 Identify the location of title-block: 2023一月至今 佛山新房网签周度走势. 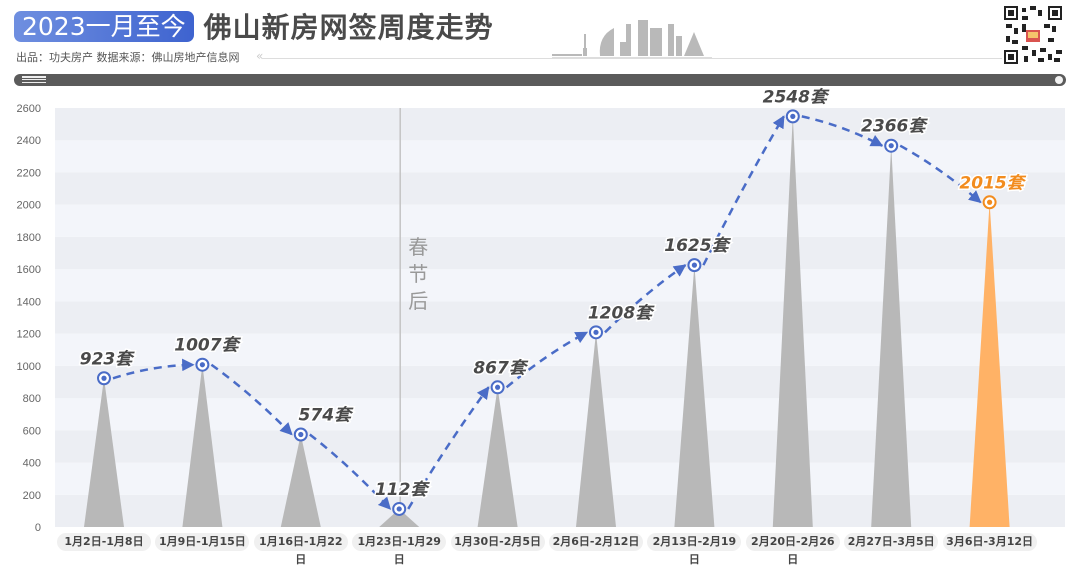
(254, 26).